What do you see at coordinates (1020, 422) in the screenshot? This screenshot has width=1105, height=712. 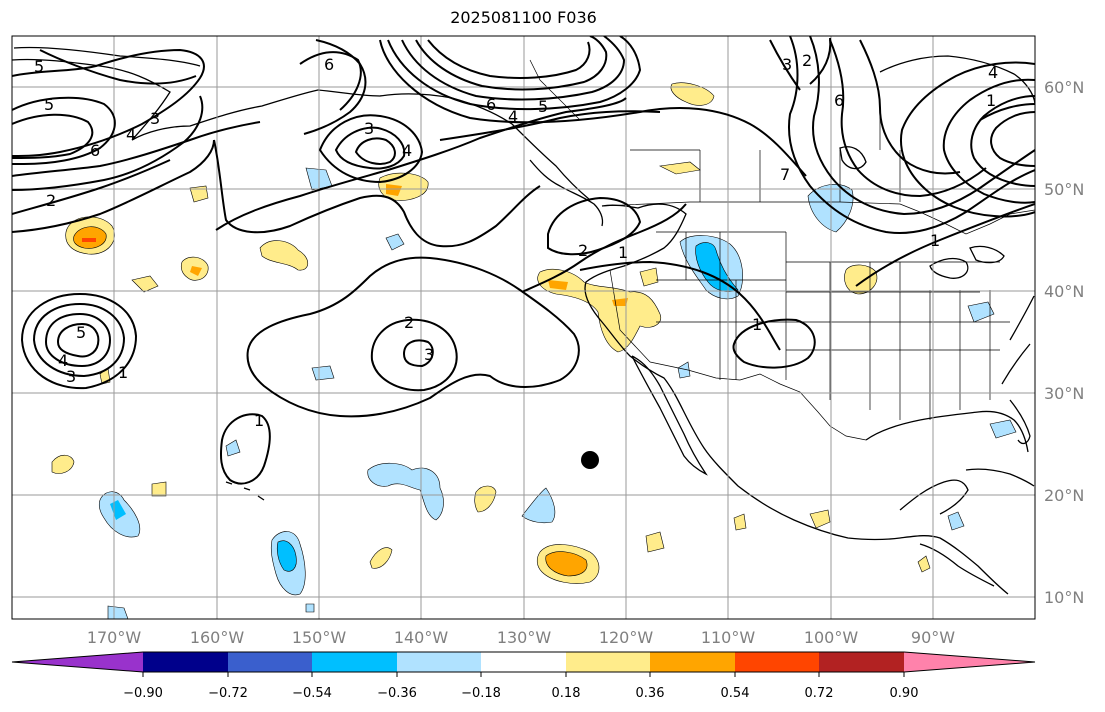 I see `florida` at bounding box center [1020, 422].